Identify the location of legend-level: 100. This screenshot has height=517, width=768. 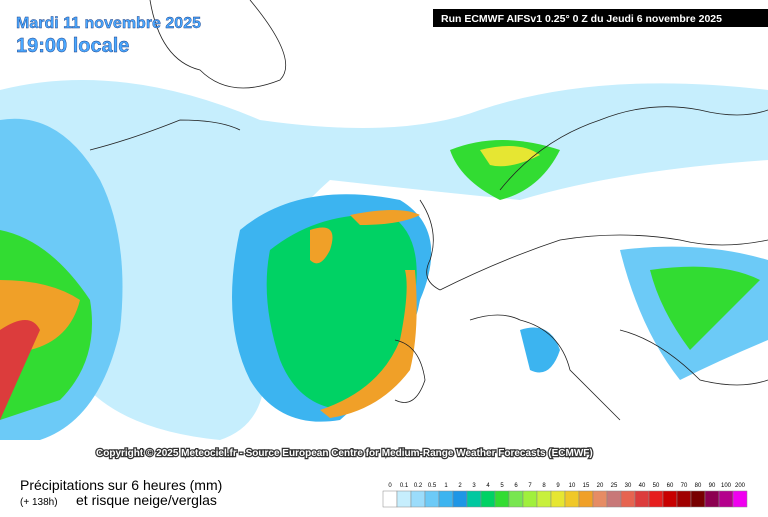
(726, 486).